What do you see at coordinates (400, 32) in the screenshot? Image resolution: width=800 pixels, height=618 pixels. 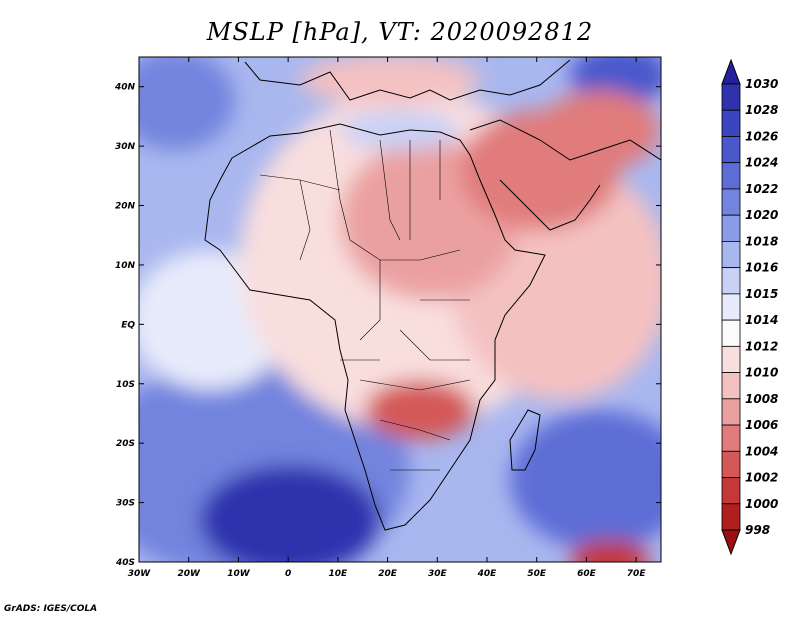 I see `chart-title: MSLP [hPa], VT: 2020092812` at bounding box center [400, 32].